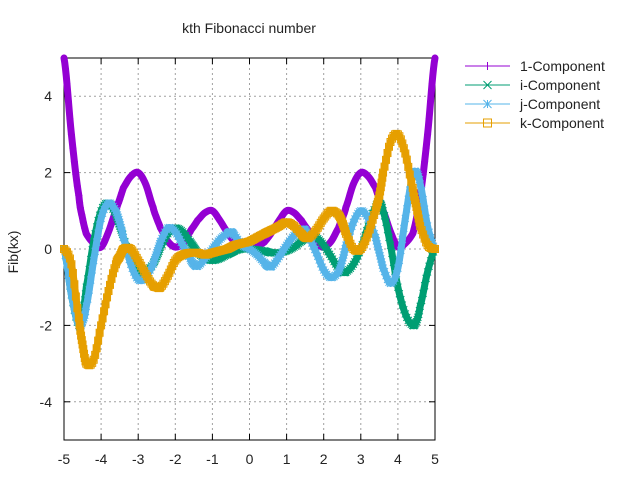  What do you see at coordinates (46, 402) in the screenshot?
I see `y-tick-label: -4` at bounding box center [46, 402].